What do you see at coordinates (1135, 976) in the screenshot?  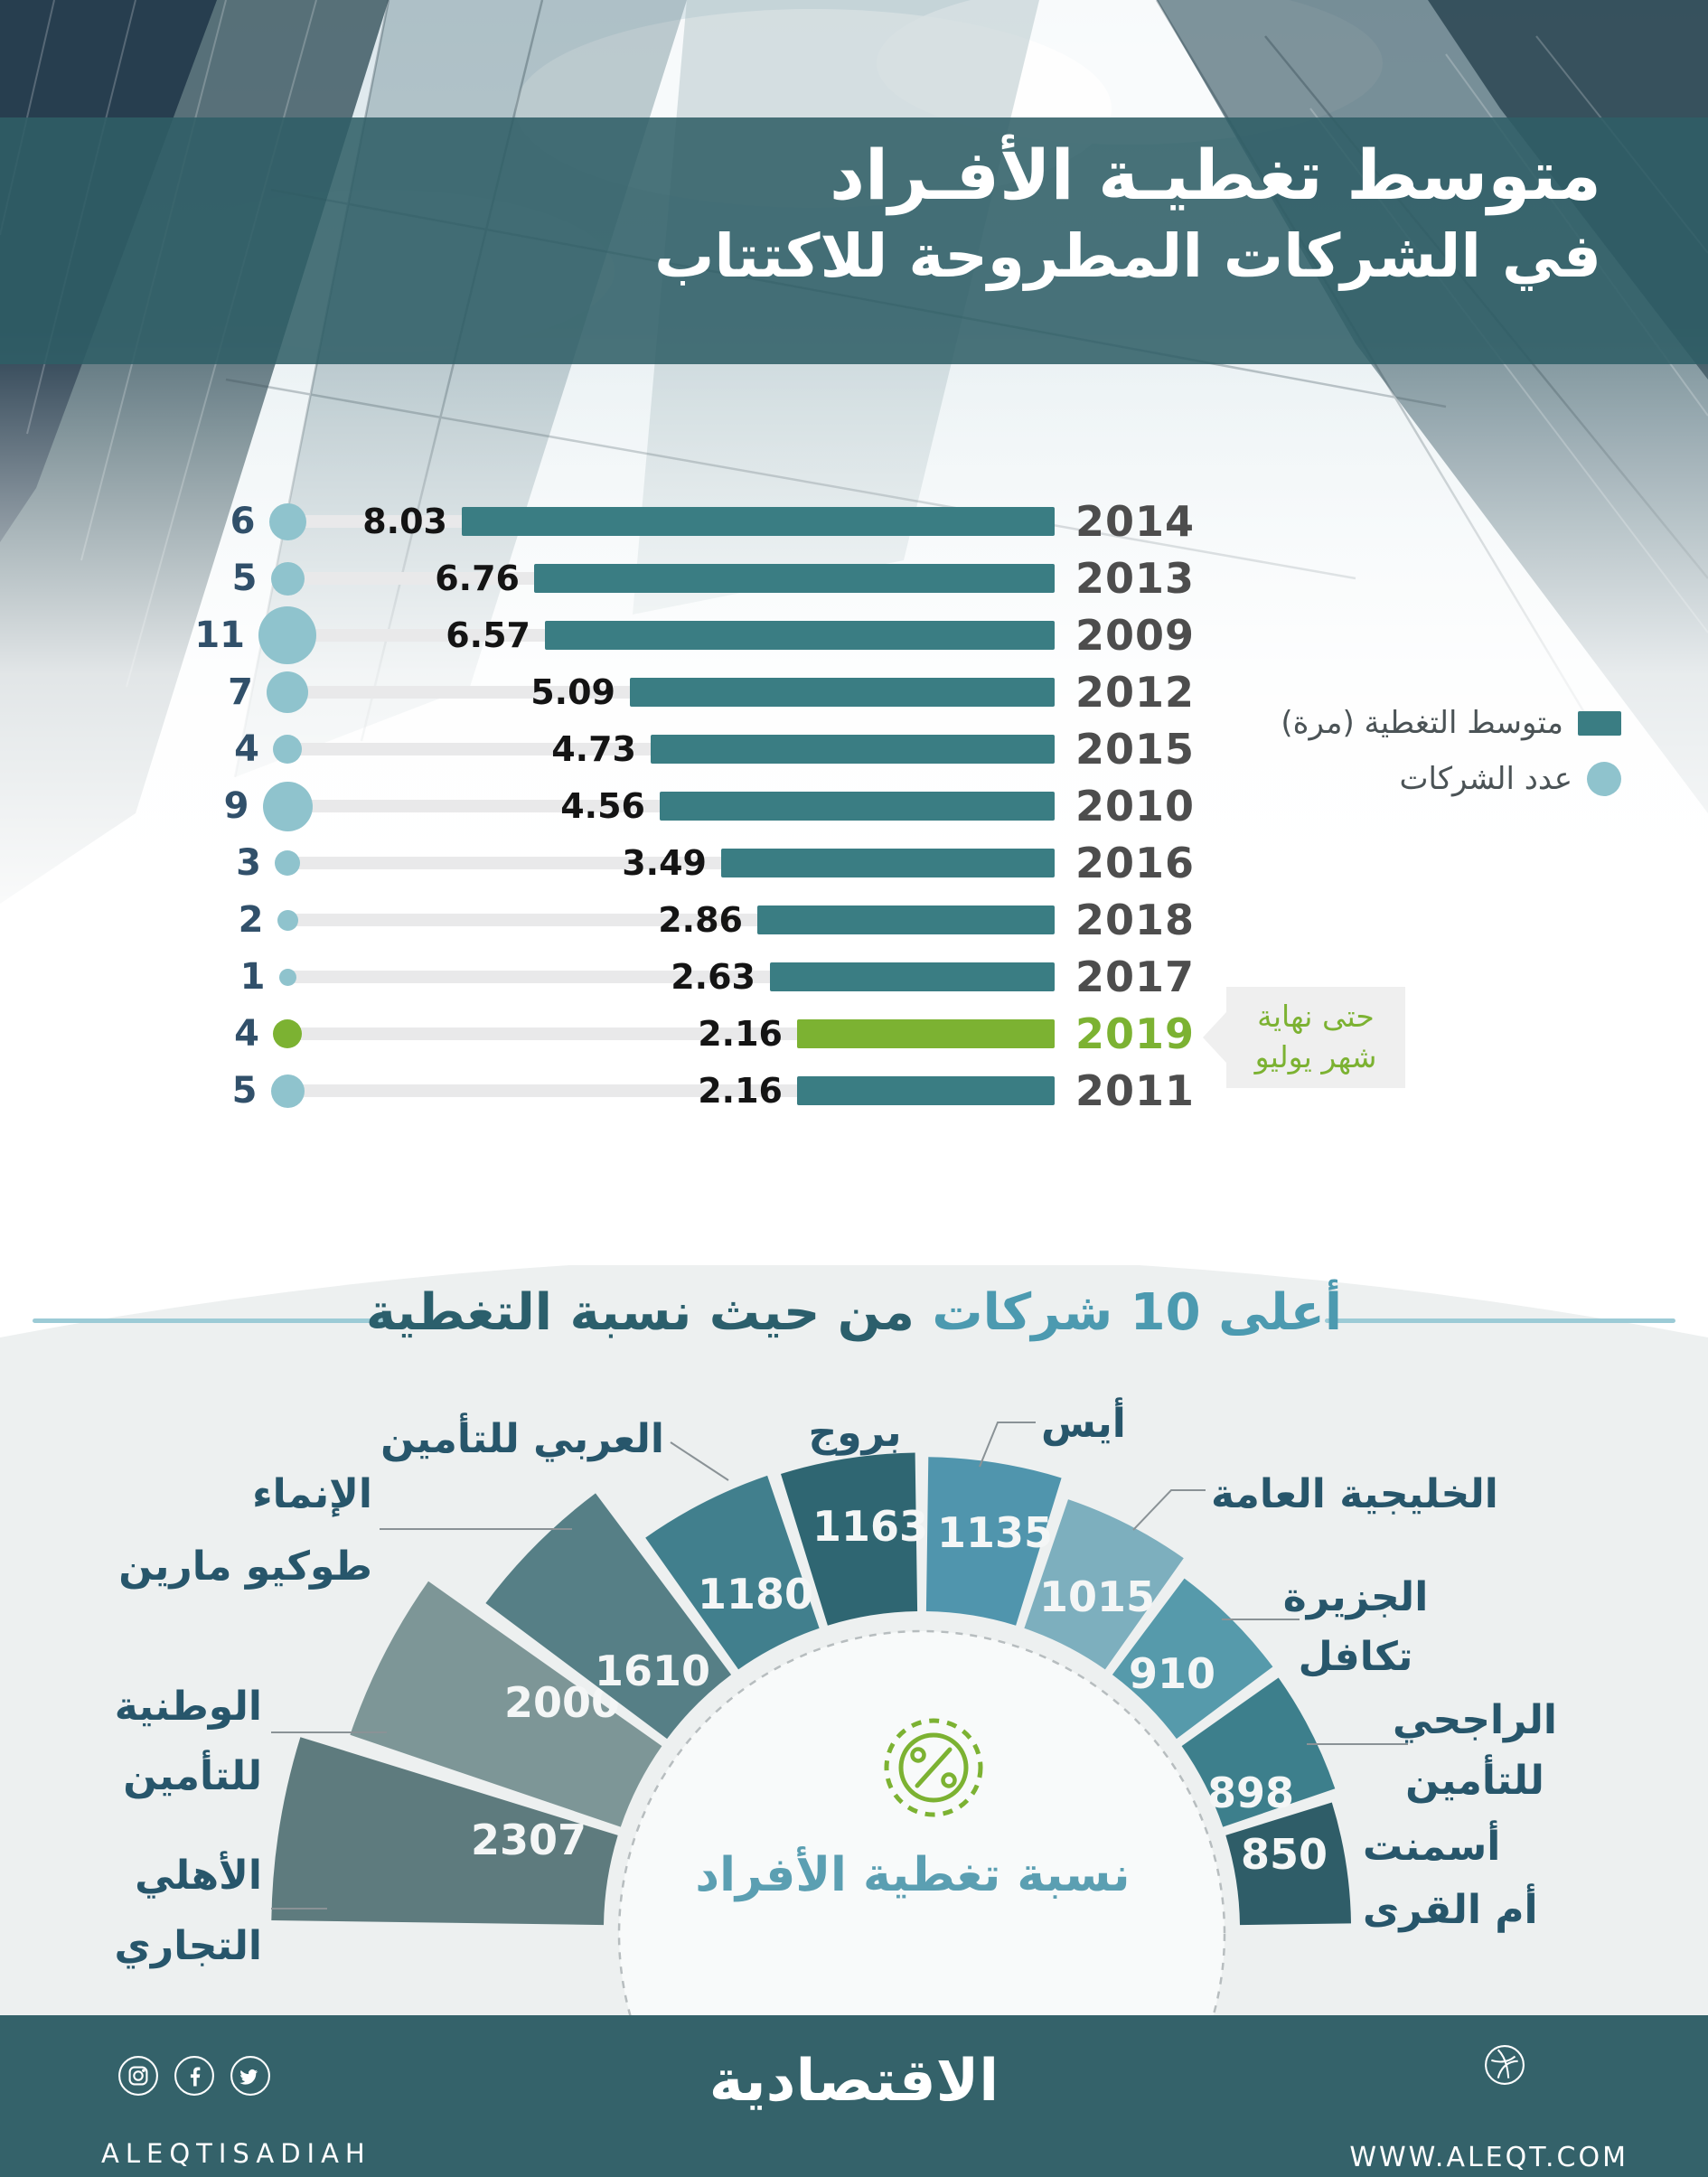 I see `year-label: 2017` at bounding box center [1135, 976].